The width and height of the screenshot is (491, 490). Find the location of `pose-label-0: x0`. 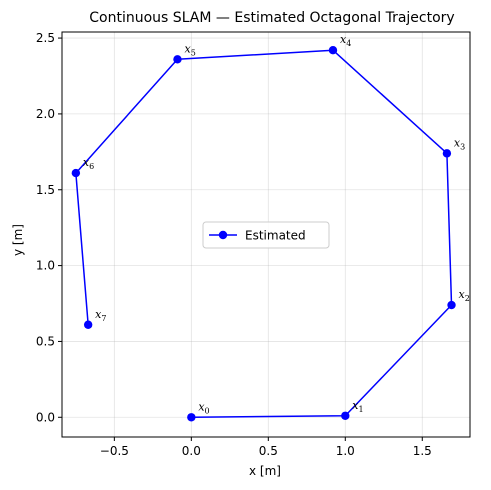

pose-label-0: x0 is located at coordinates (203, 407).